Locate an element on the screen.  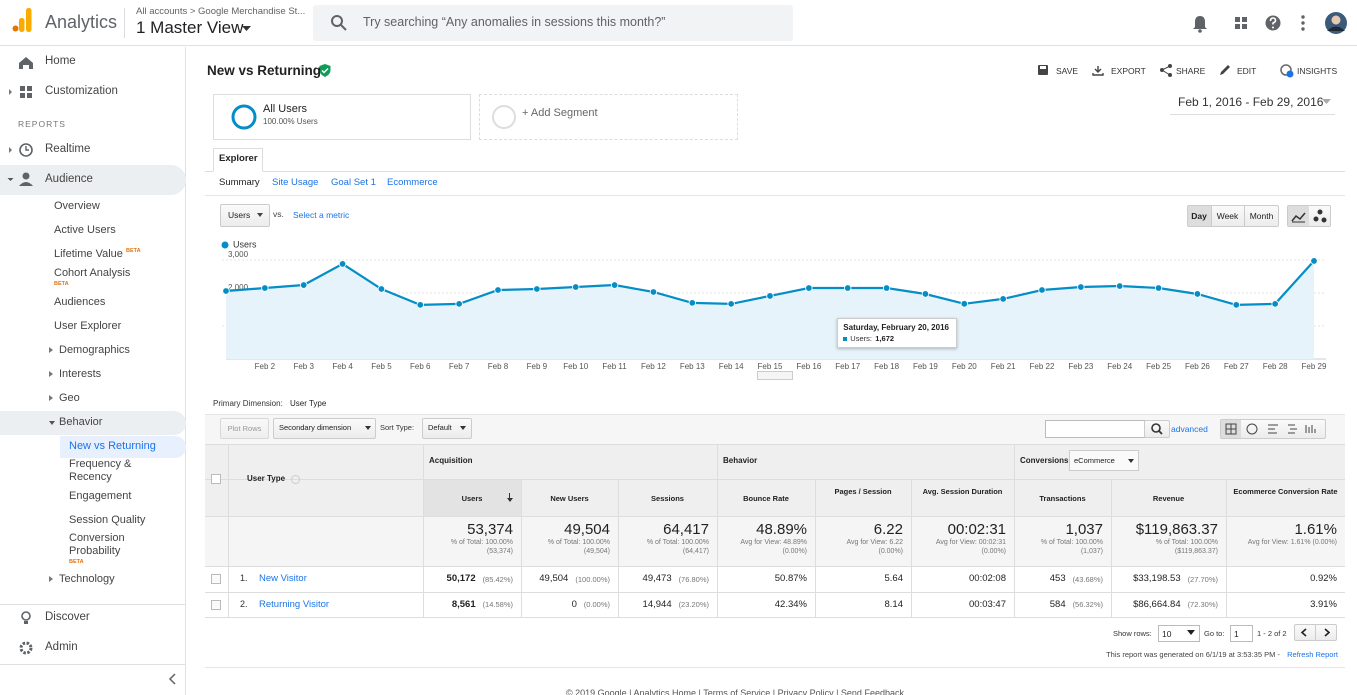
period-button: Week is located at coordinates (1227, 215).